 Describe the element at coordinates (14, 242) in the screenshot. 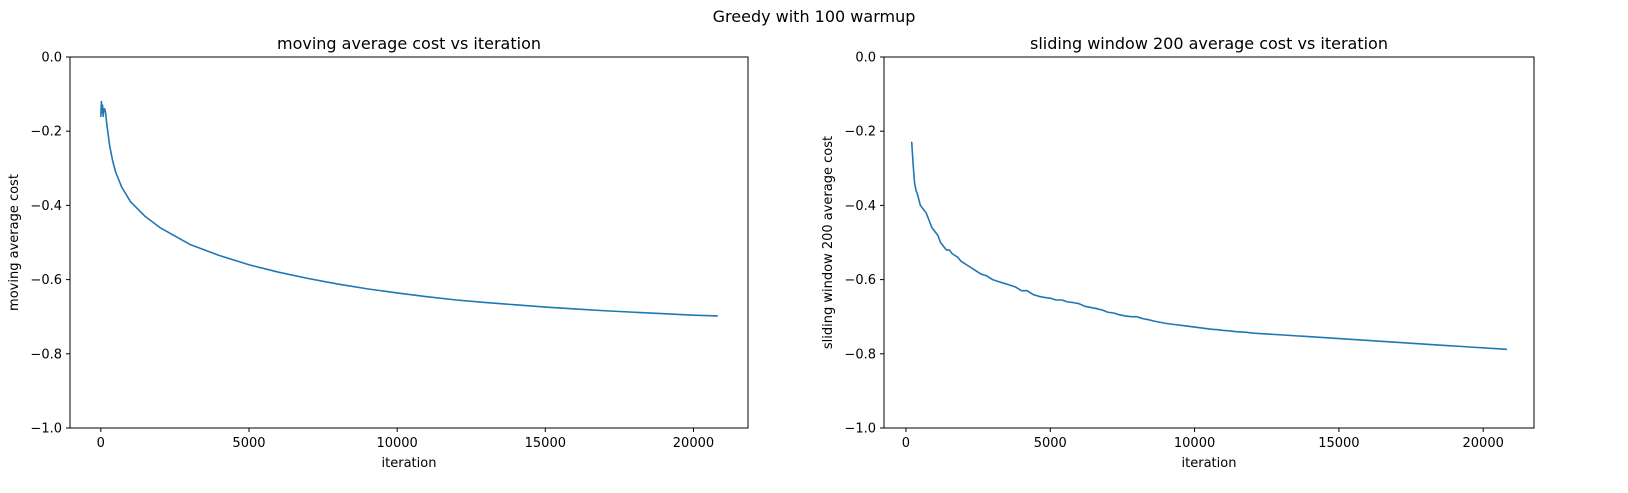

I see `y-axis-label: moving average cost` at that location.